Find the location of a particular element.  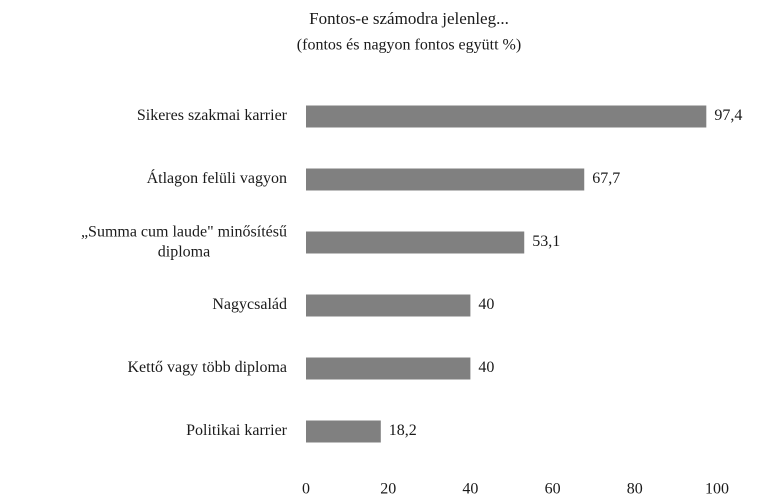

value-label: 67,7 is located at coordinates (606, 178).